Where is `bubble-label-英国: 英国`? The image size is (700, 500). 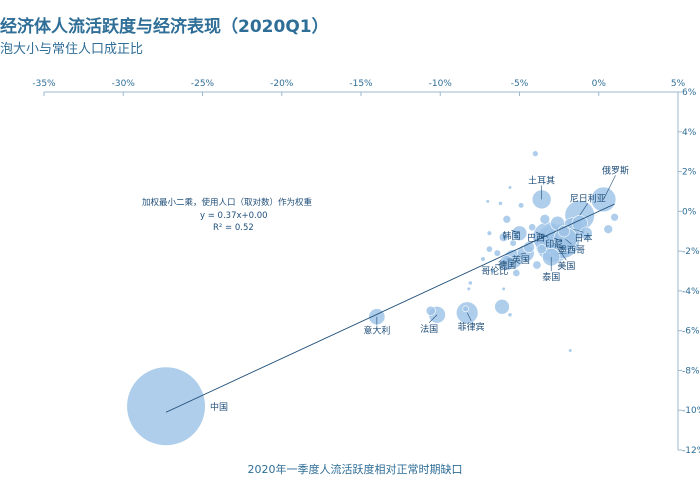 bubble-label-英国: 英国 is located at coordinates (521, 260).